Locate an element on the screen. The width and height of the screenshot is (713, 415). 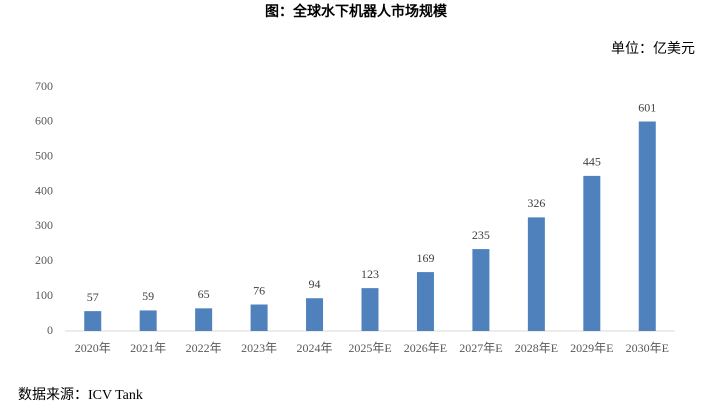
value-label: 65 is located at coordinates (204, 294).